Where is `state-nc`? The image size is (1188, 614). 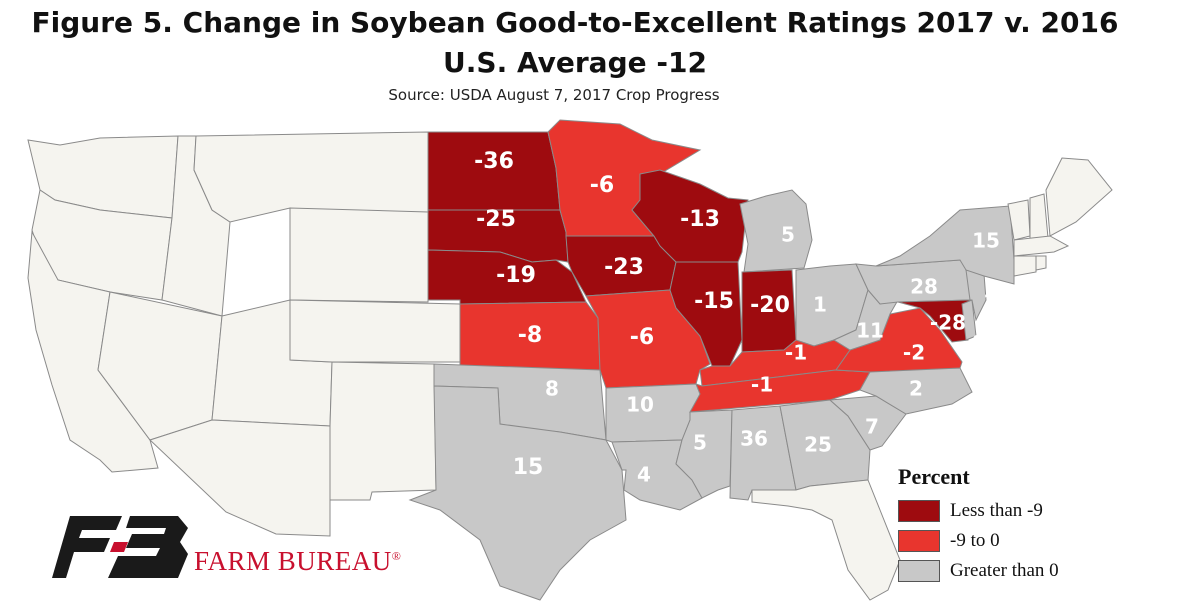
state-nc is located at coordinates (904, 391).